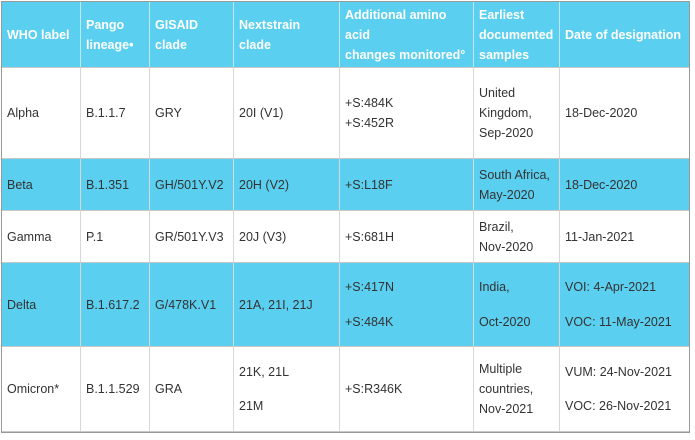 This screenshot has height=440, width=695. What do you see at coordinates (192, 113) in the screenshot?
I see `table-cell: GRY` at bounding box center [192, 113].